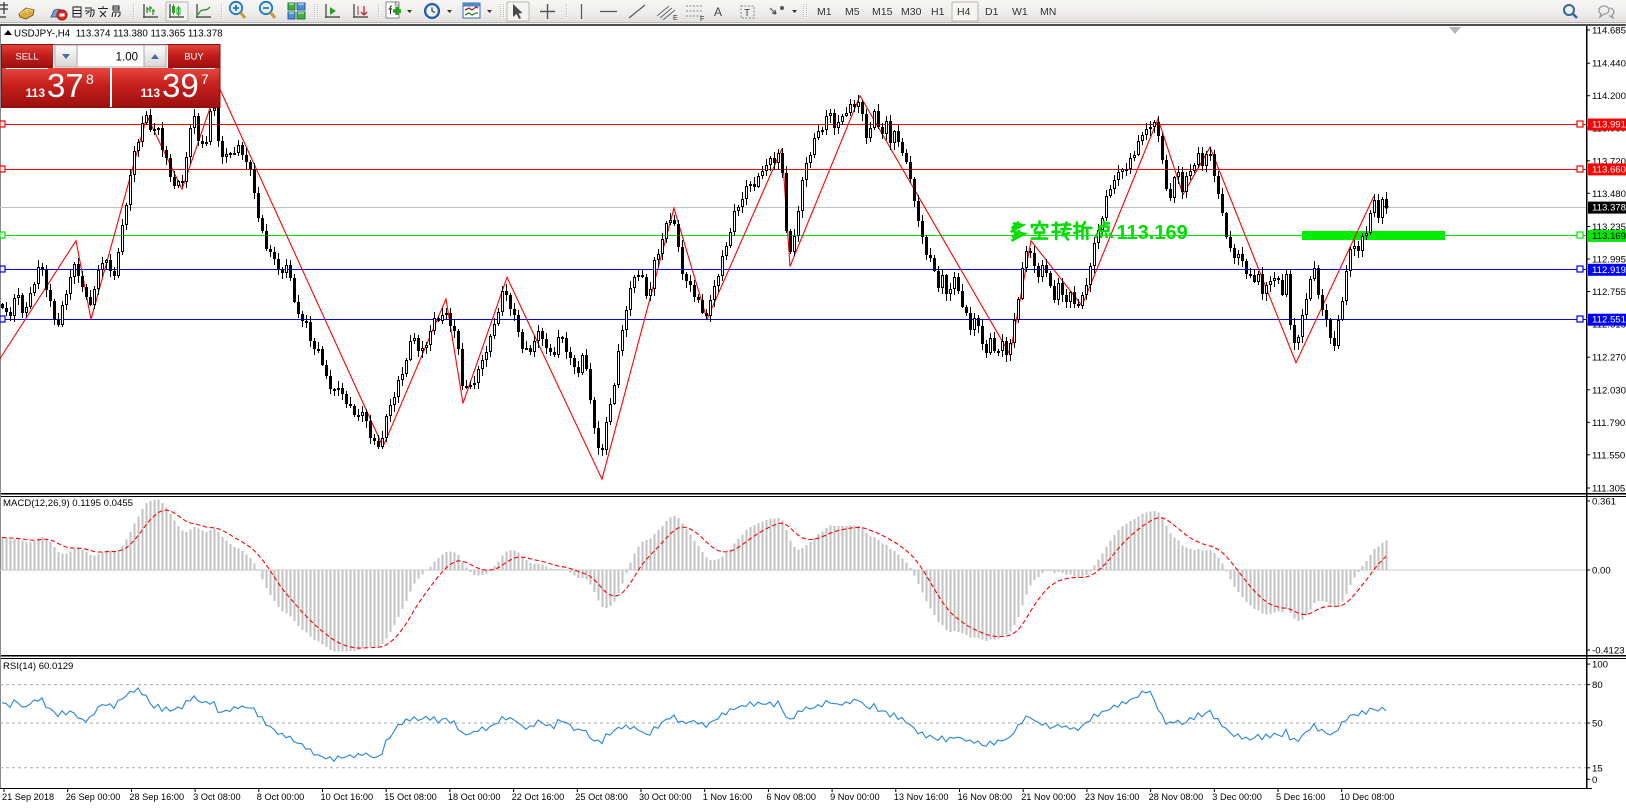  I want to click on svg-text: 9 Nov 00:00, so click(855, 797).